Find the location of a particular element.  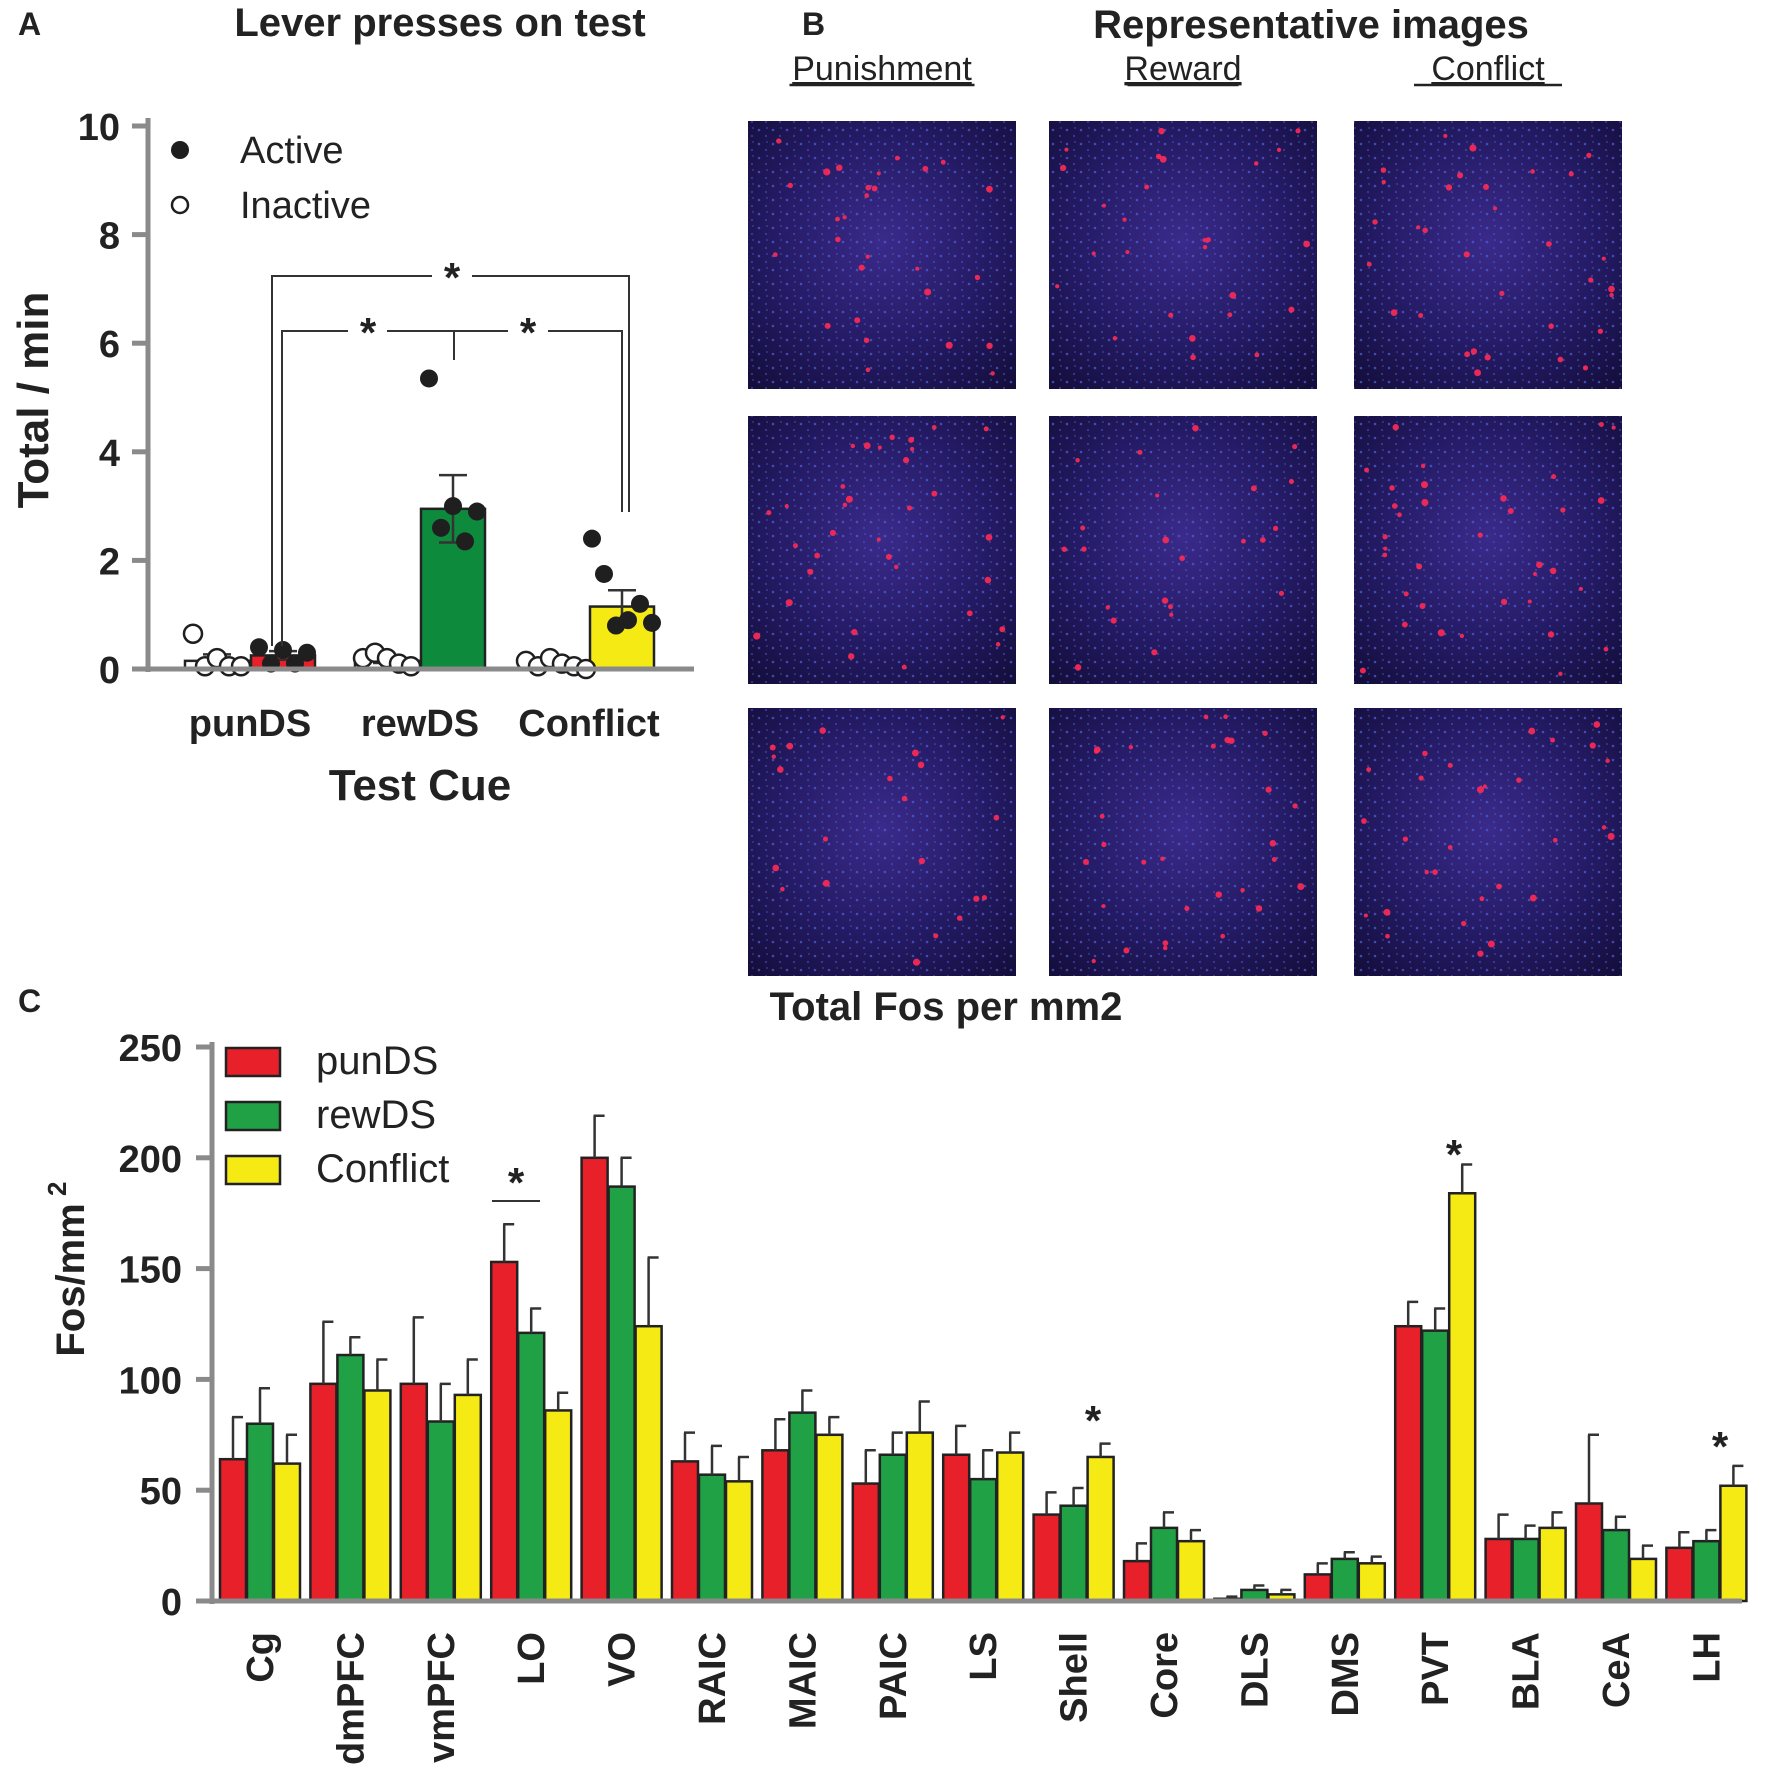

panel-c-x-tick-label: Core is located at coordinates (1165, 1675).